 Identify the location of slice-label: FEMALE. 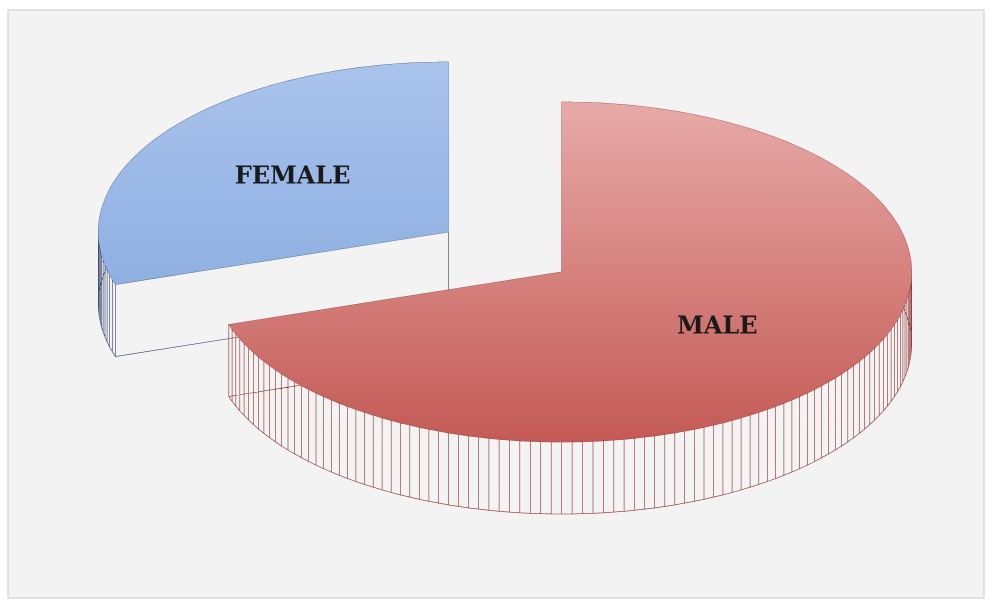
(293, 175).